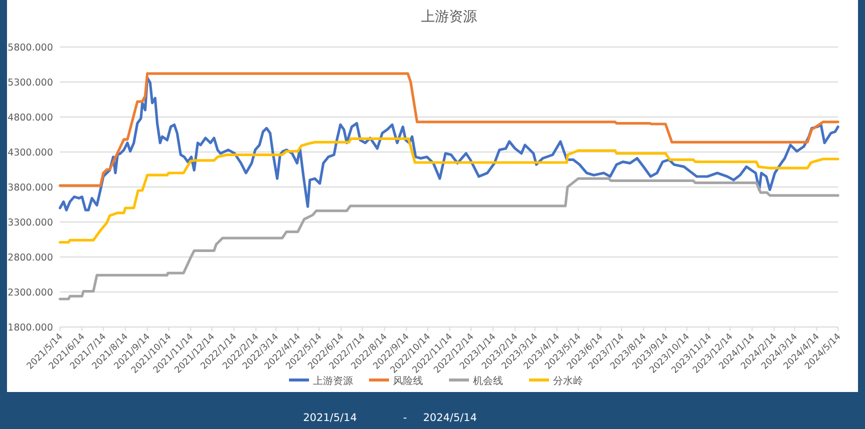  I want to click on legend-label: 分水岭, so click(568, 381).